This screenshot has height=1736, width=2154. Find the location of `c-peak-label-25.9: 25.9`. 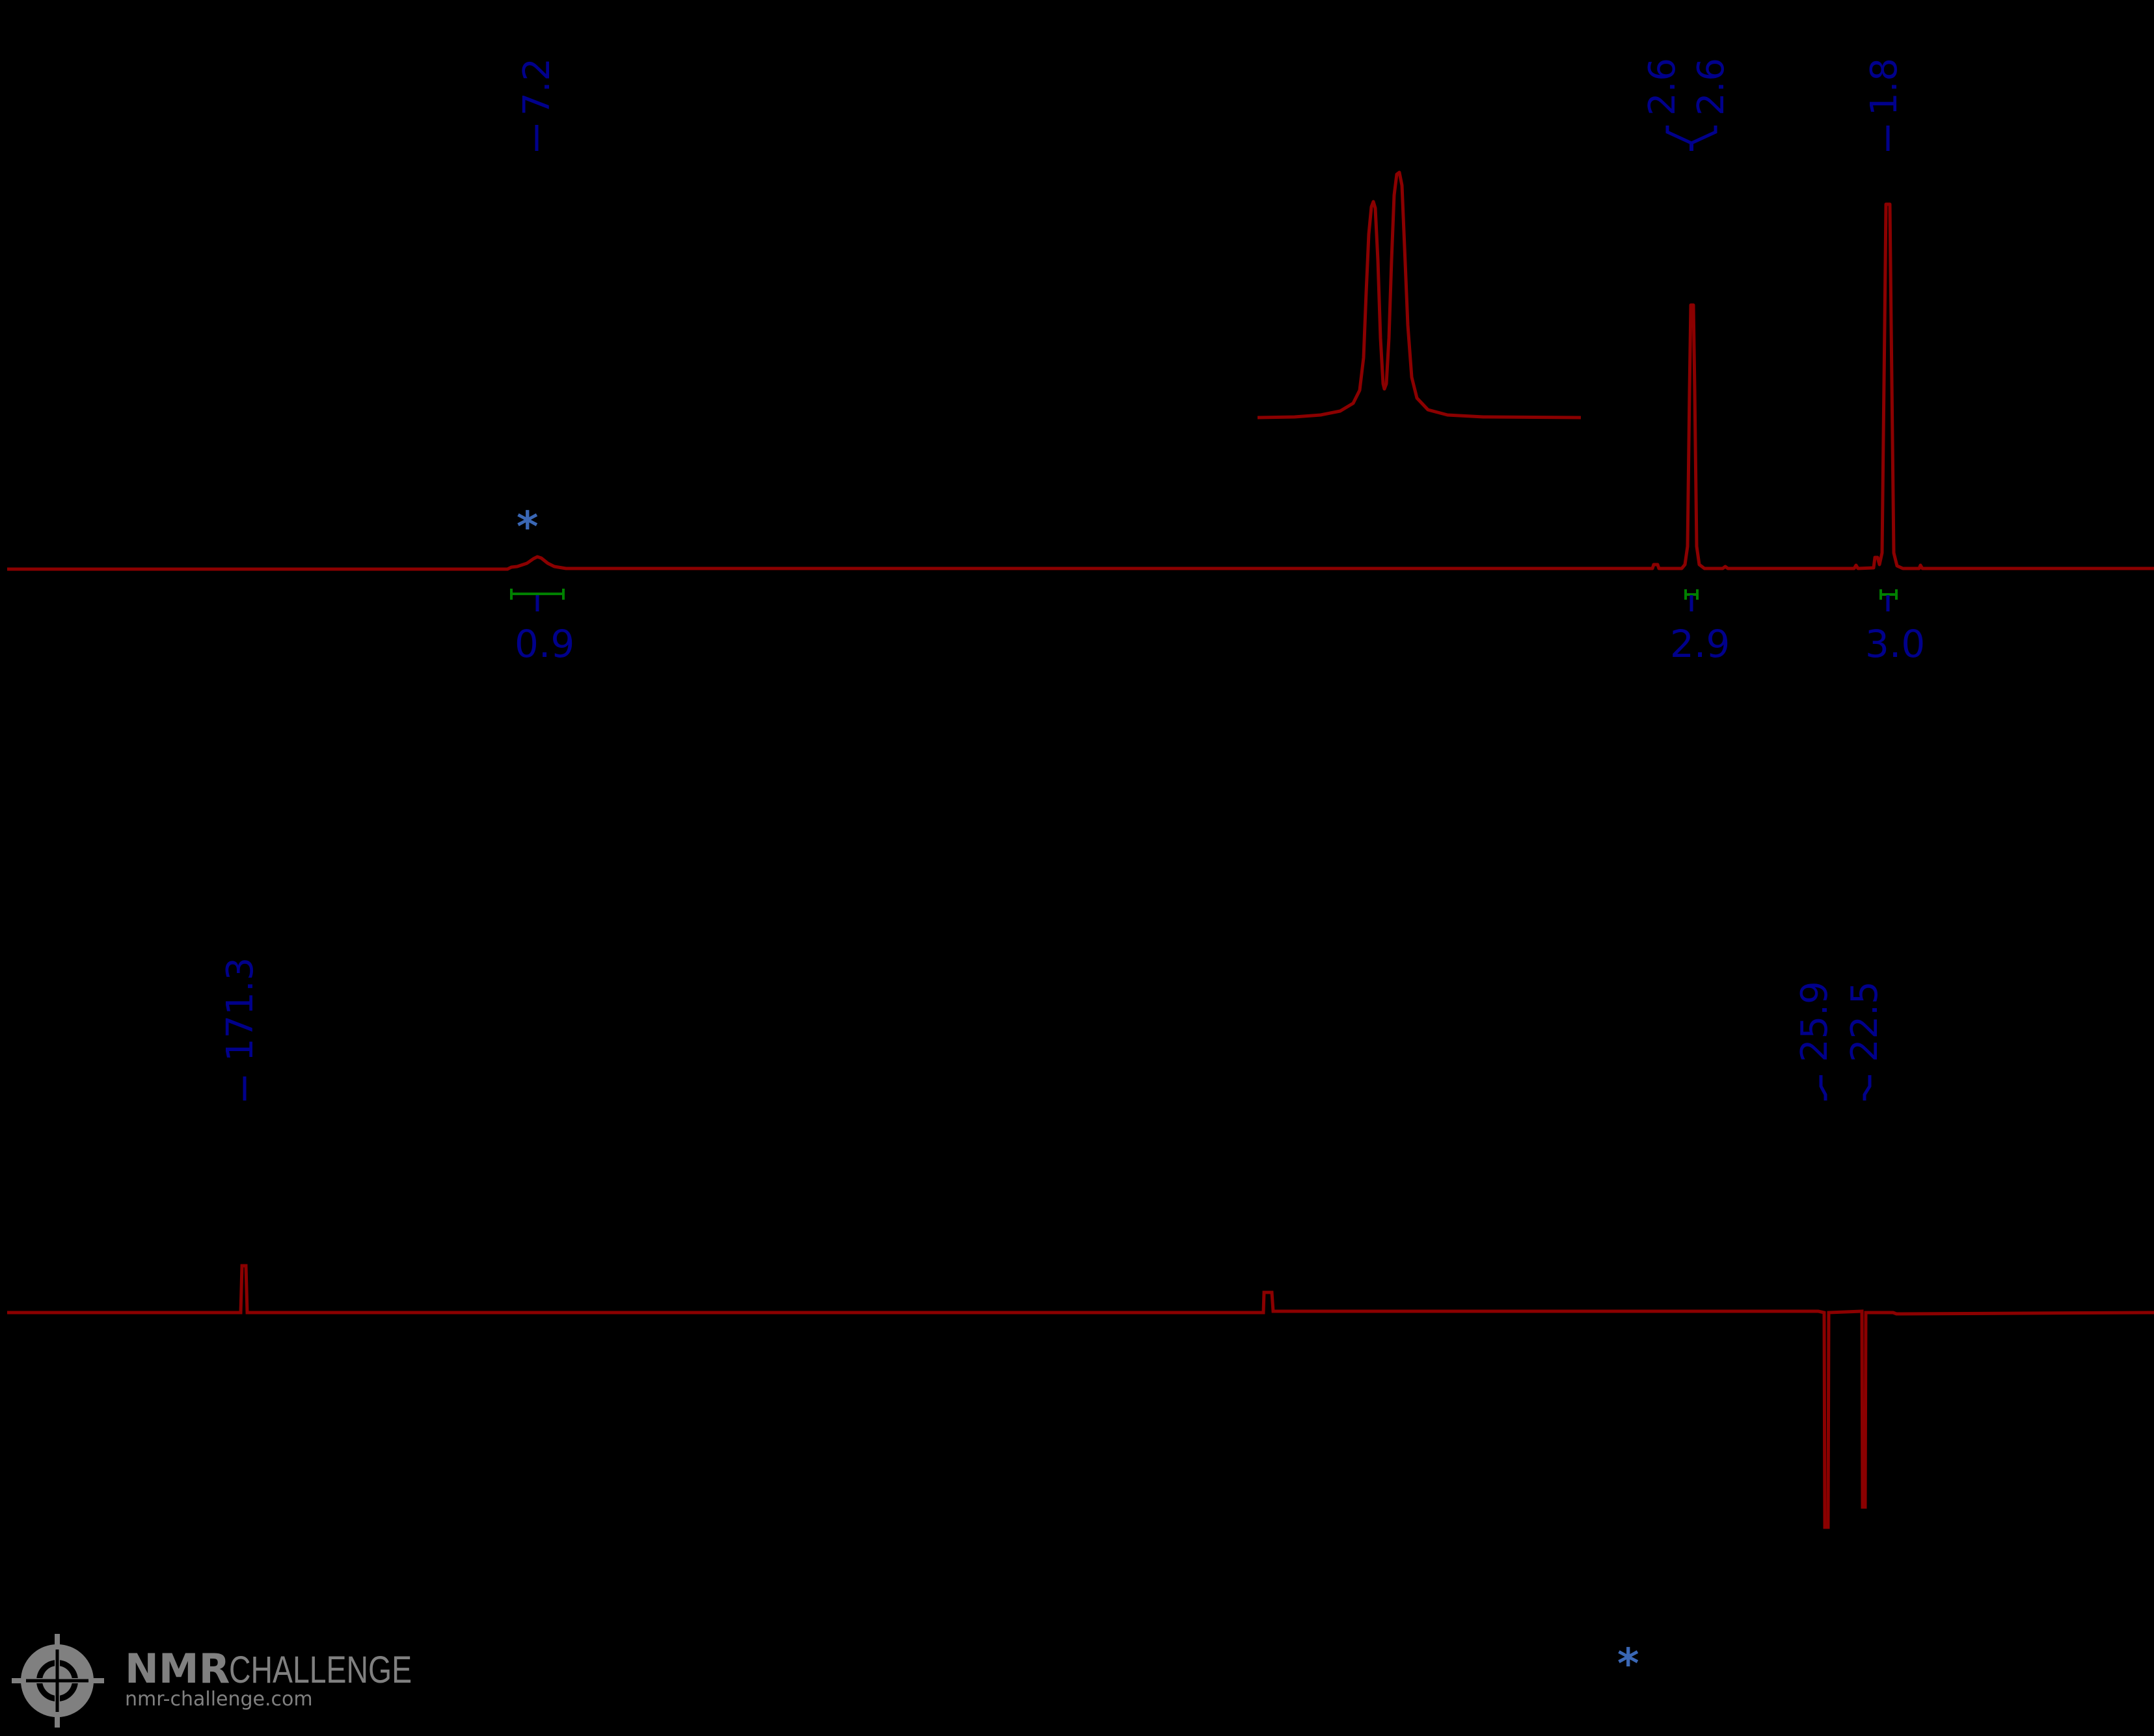

c-peak-label-25.9: 25.9 is located at coordinates (1815, 1041).